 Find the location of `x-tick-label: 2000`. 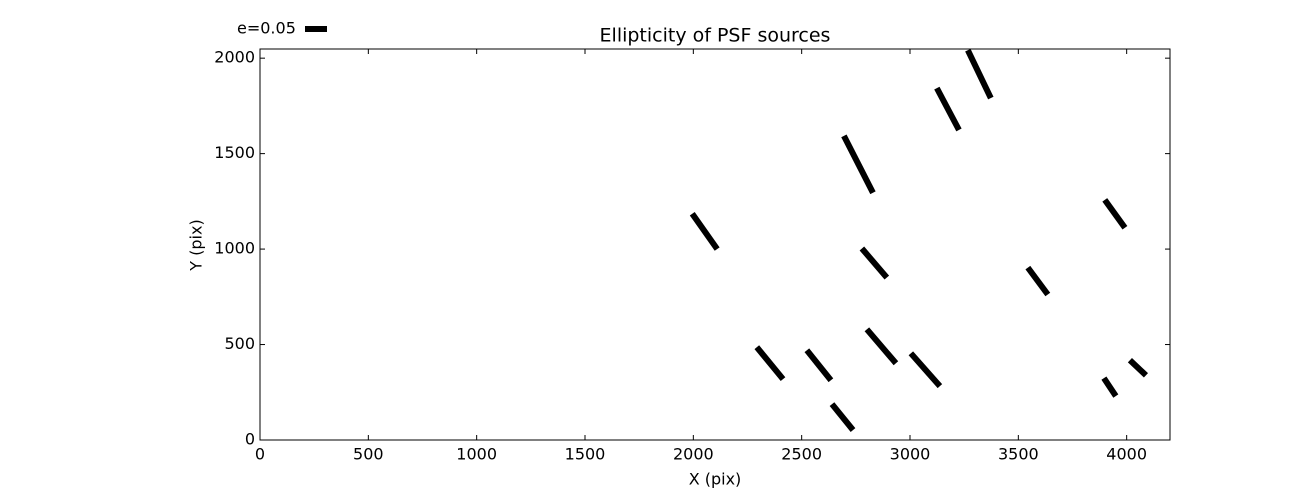

x-tick-label: 2000 is located at coordinates (693, 454).